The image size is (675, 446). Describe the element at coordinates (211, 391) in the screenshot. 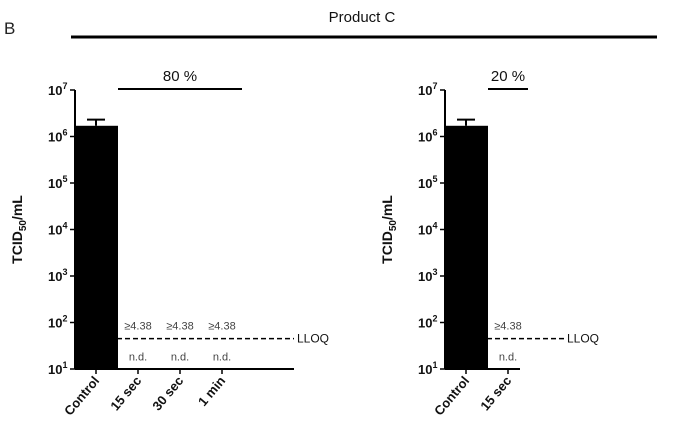

I see `x-category-label: 1 min` at that location.